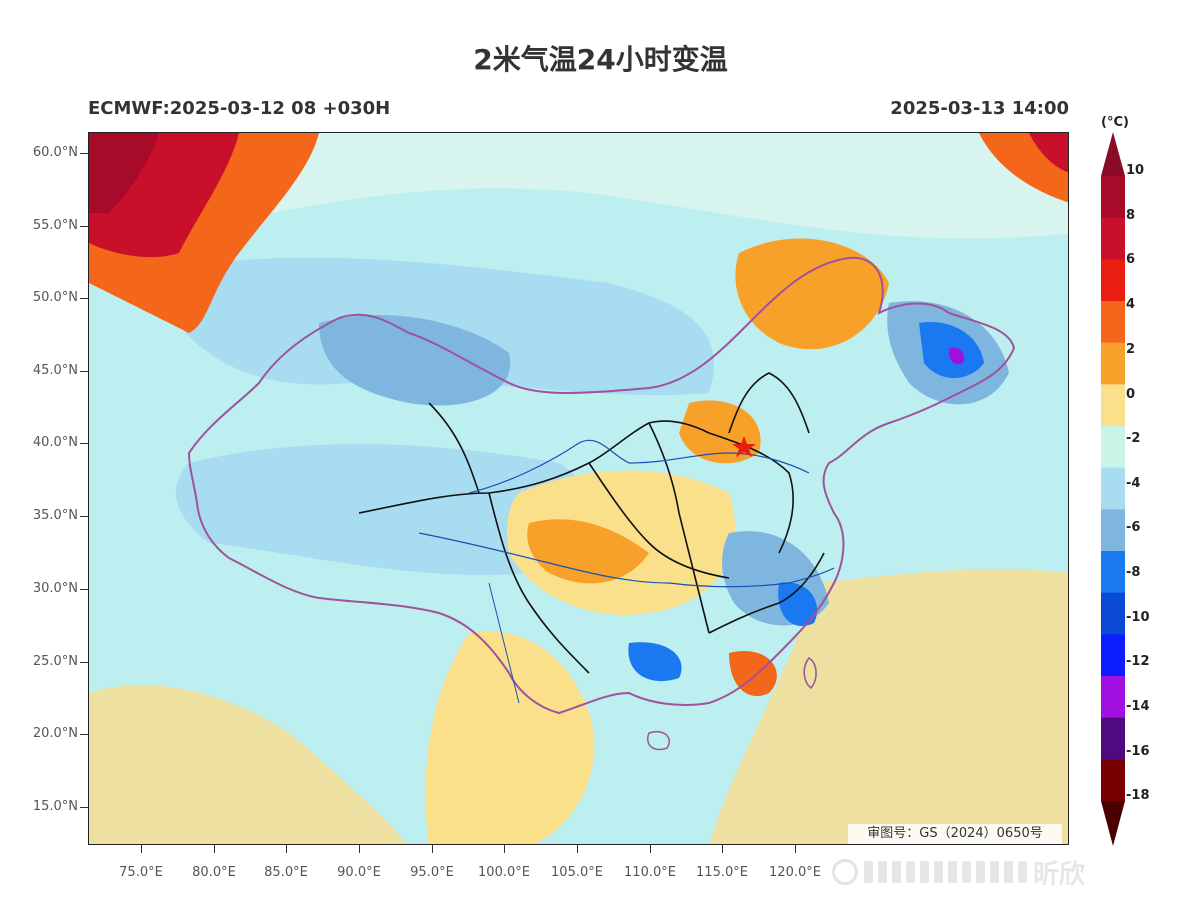  What do you see at coordinates (504, 643) in the screenshot?
I see `river-mekong` at bounding box center [504, 643].